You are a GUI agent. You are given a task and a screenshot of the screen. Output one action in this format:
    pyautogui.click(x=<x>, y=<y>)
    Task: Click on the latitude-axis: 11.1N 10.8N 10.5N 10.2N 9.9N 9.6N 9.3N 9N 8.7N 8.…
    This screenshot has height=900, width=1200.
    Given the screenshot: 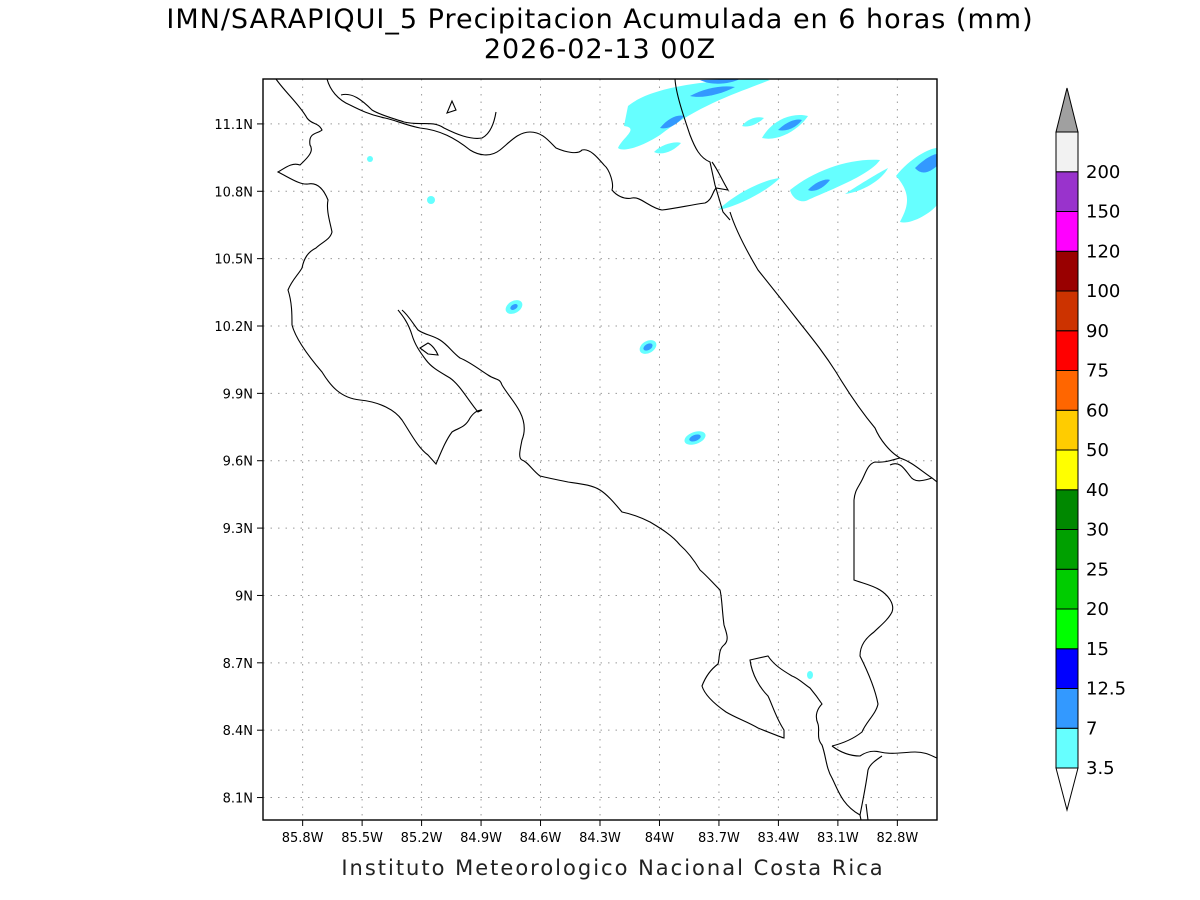 What is the action you would take?
    pyautogui.click(x=238, y=462)
    